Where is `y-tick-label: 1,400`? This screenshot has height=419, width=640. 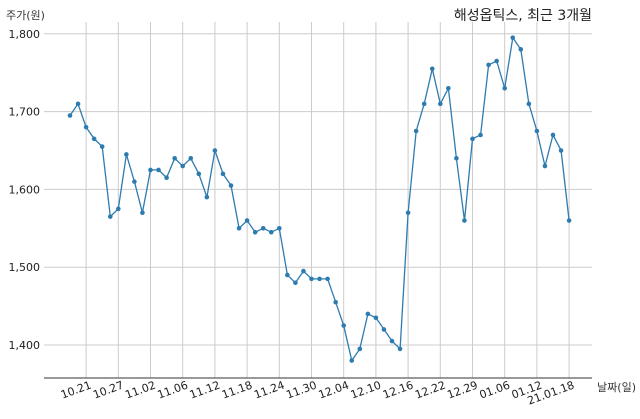
y-tick-label: 1,400 is located at coordinates (25, 345).